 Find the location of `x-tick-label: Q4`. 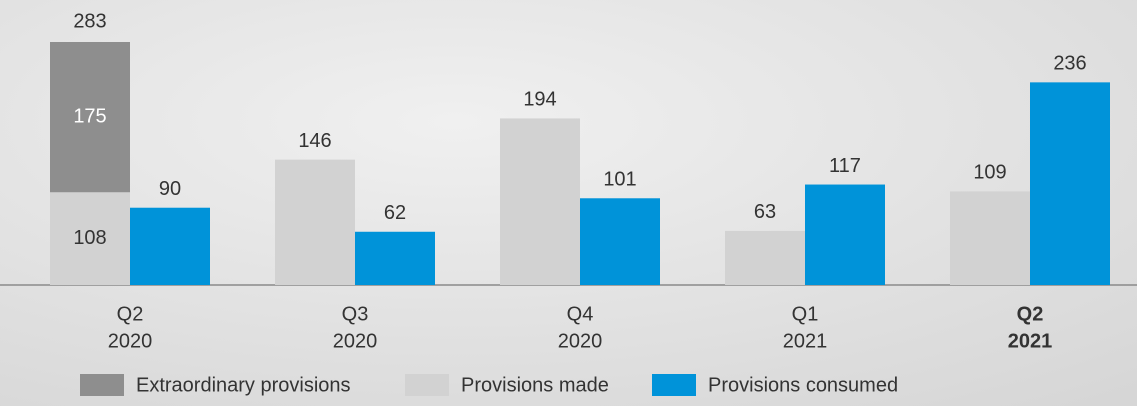

x-tick-label: Q4 is located at coordinates (580, 314).